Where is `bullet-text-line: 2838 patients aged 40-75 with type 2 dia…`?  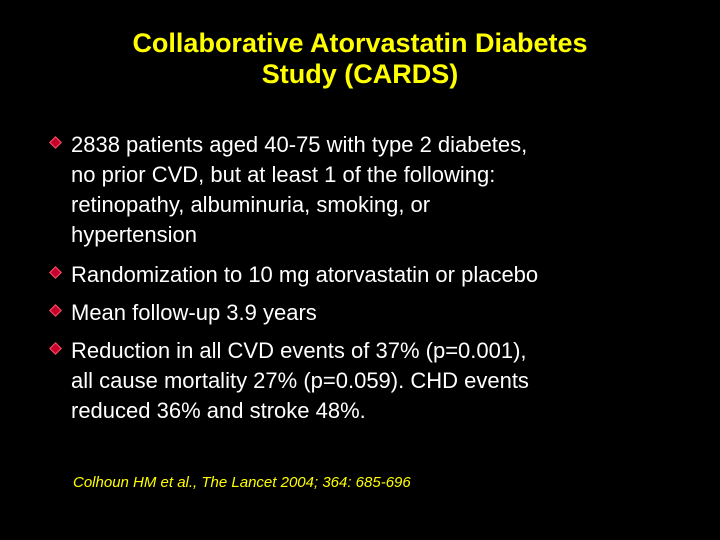
bullet-text-line: 2838 patients aged 40-75 with type 2 dia… is located at coordinates (299, 144).